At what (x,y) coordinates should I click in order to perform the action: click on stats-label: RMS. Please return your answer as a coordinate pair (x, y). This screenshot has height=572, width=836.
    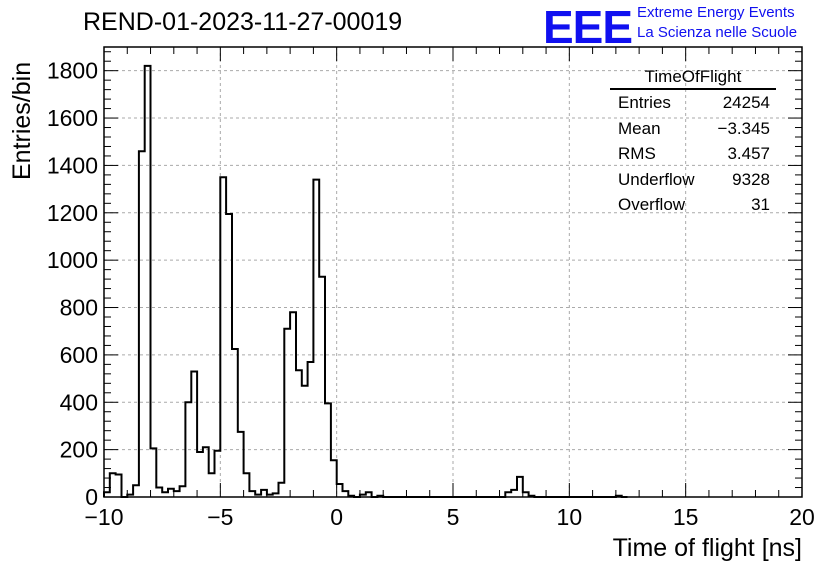
    Looking at the image, I should click on (637, 153).